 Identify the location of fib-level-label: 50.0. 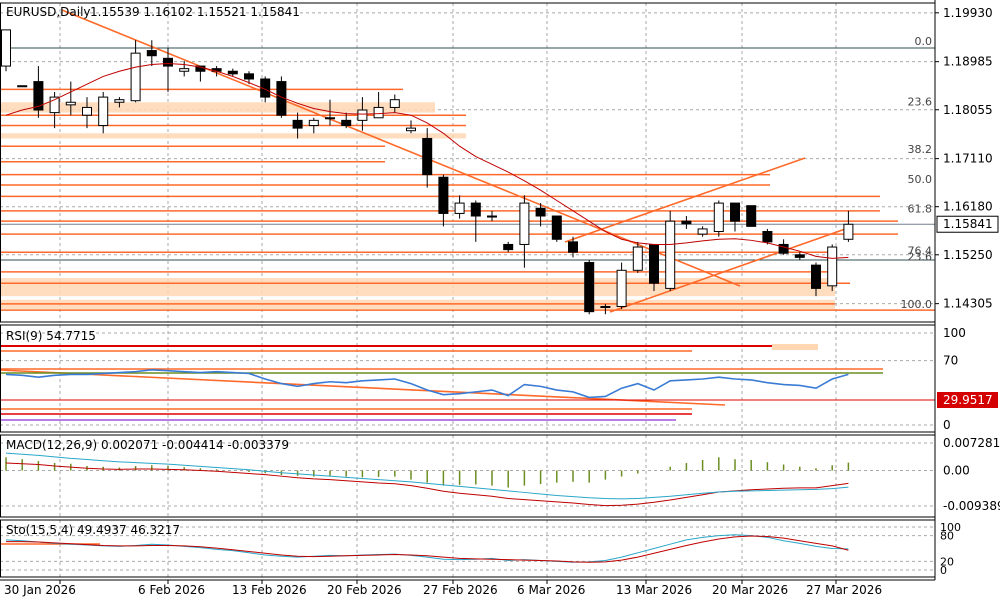
(920, 179).